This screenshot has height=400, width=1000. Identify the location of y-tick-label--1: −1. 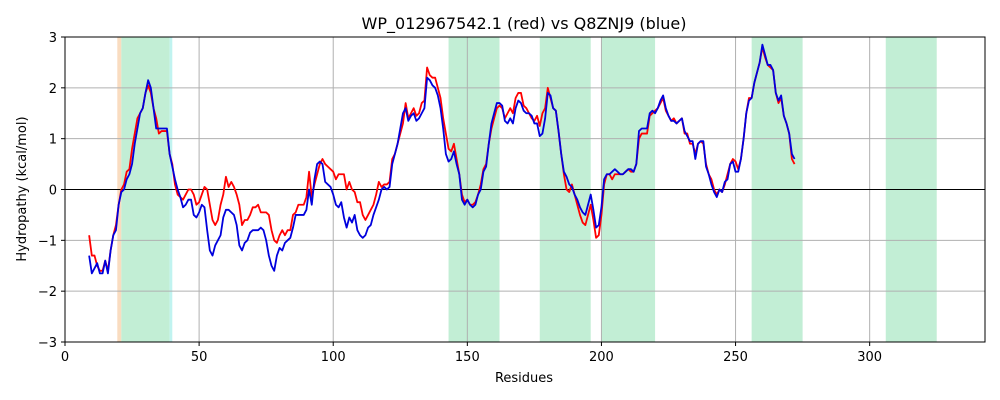
(47, 241).